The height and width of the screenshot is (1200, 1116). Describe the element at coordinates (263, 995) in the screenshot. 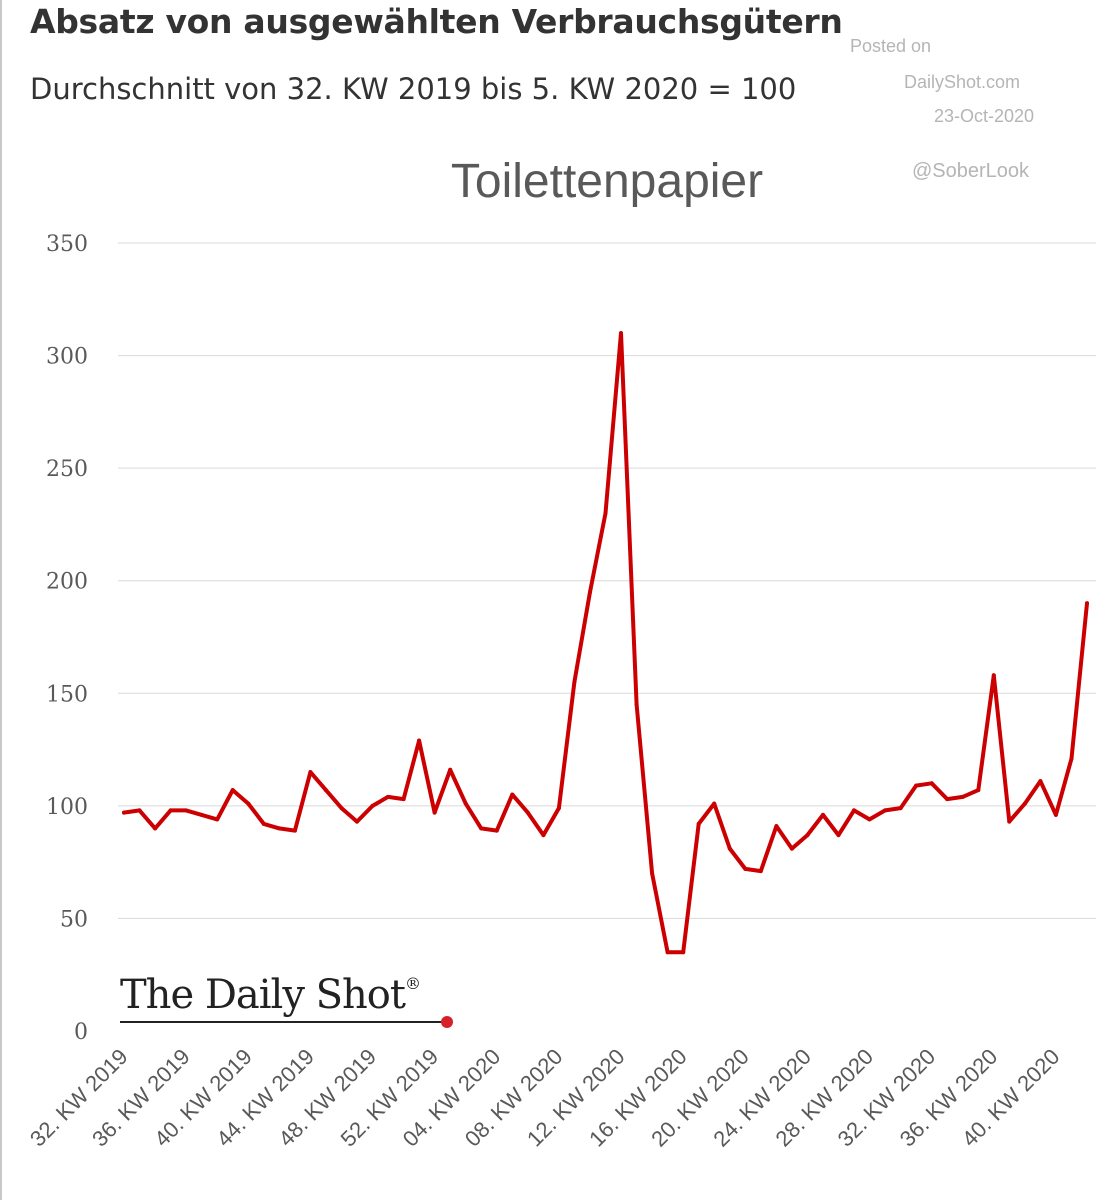

I see `logo-text: The Daily Shot` at that location.